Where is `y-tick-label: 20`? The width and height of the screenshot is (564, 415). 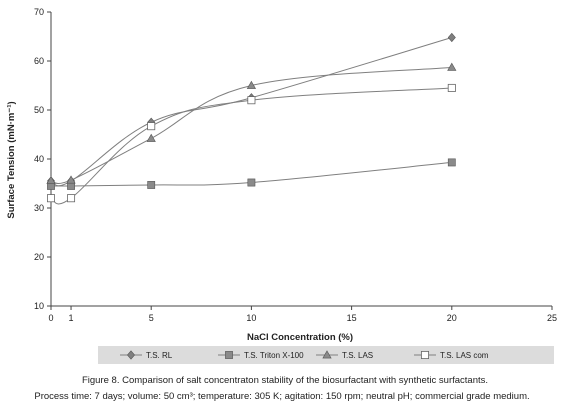
y-tick-label: 20 is located at coordinates (39, 257).